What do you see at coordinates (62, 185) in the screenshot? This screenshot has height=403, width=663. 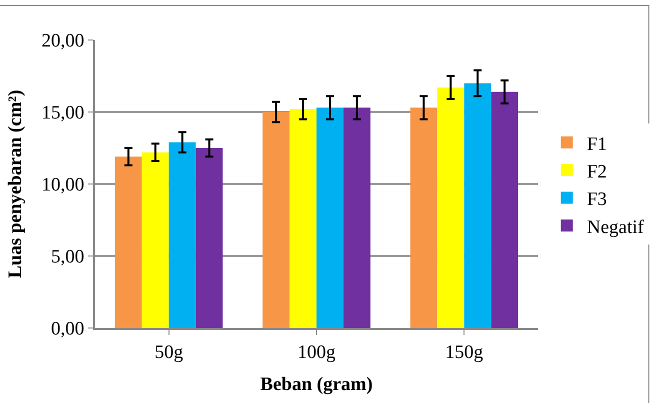 I see `y-tick-label: 10,00` at bounding box center [62, 185].